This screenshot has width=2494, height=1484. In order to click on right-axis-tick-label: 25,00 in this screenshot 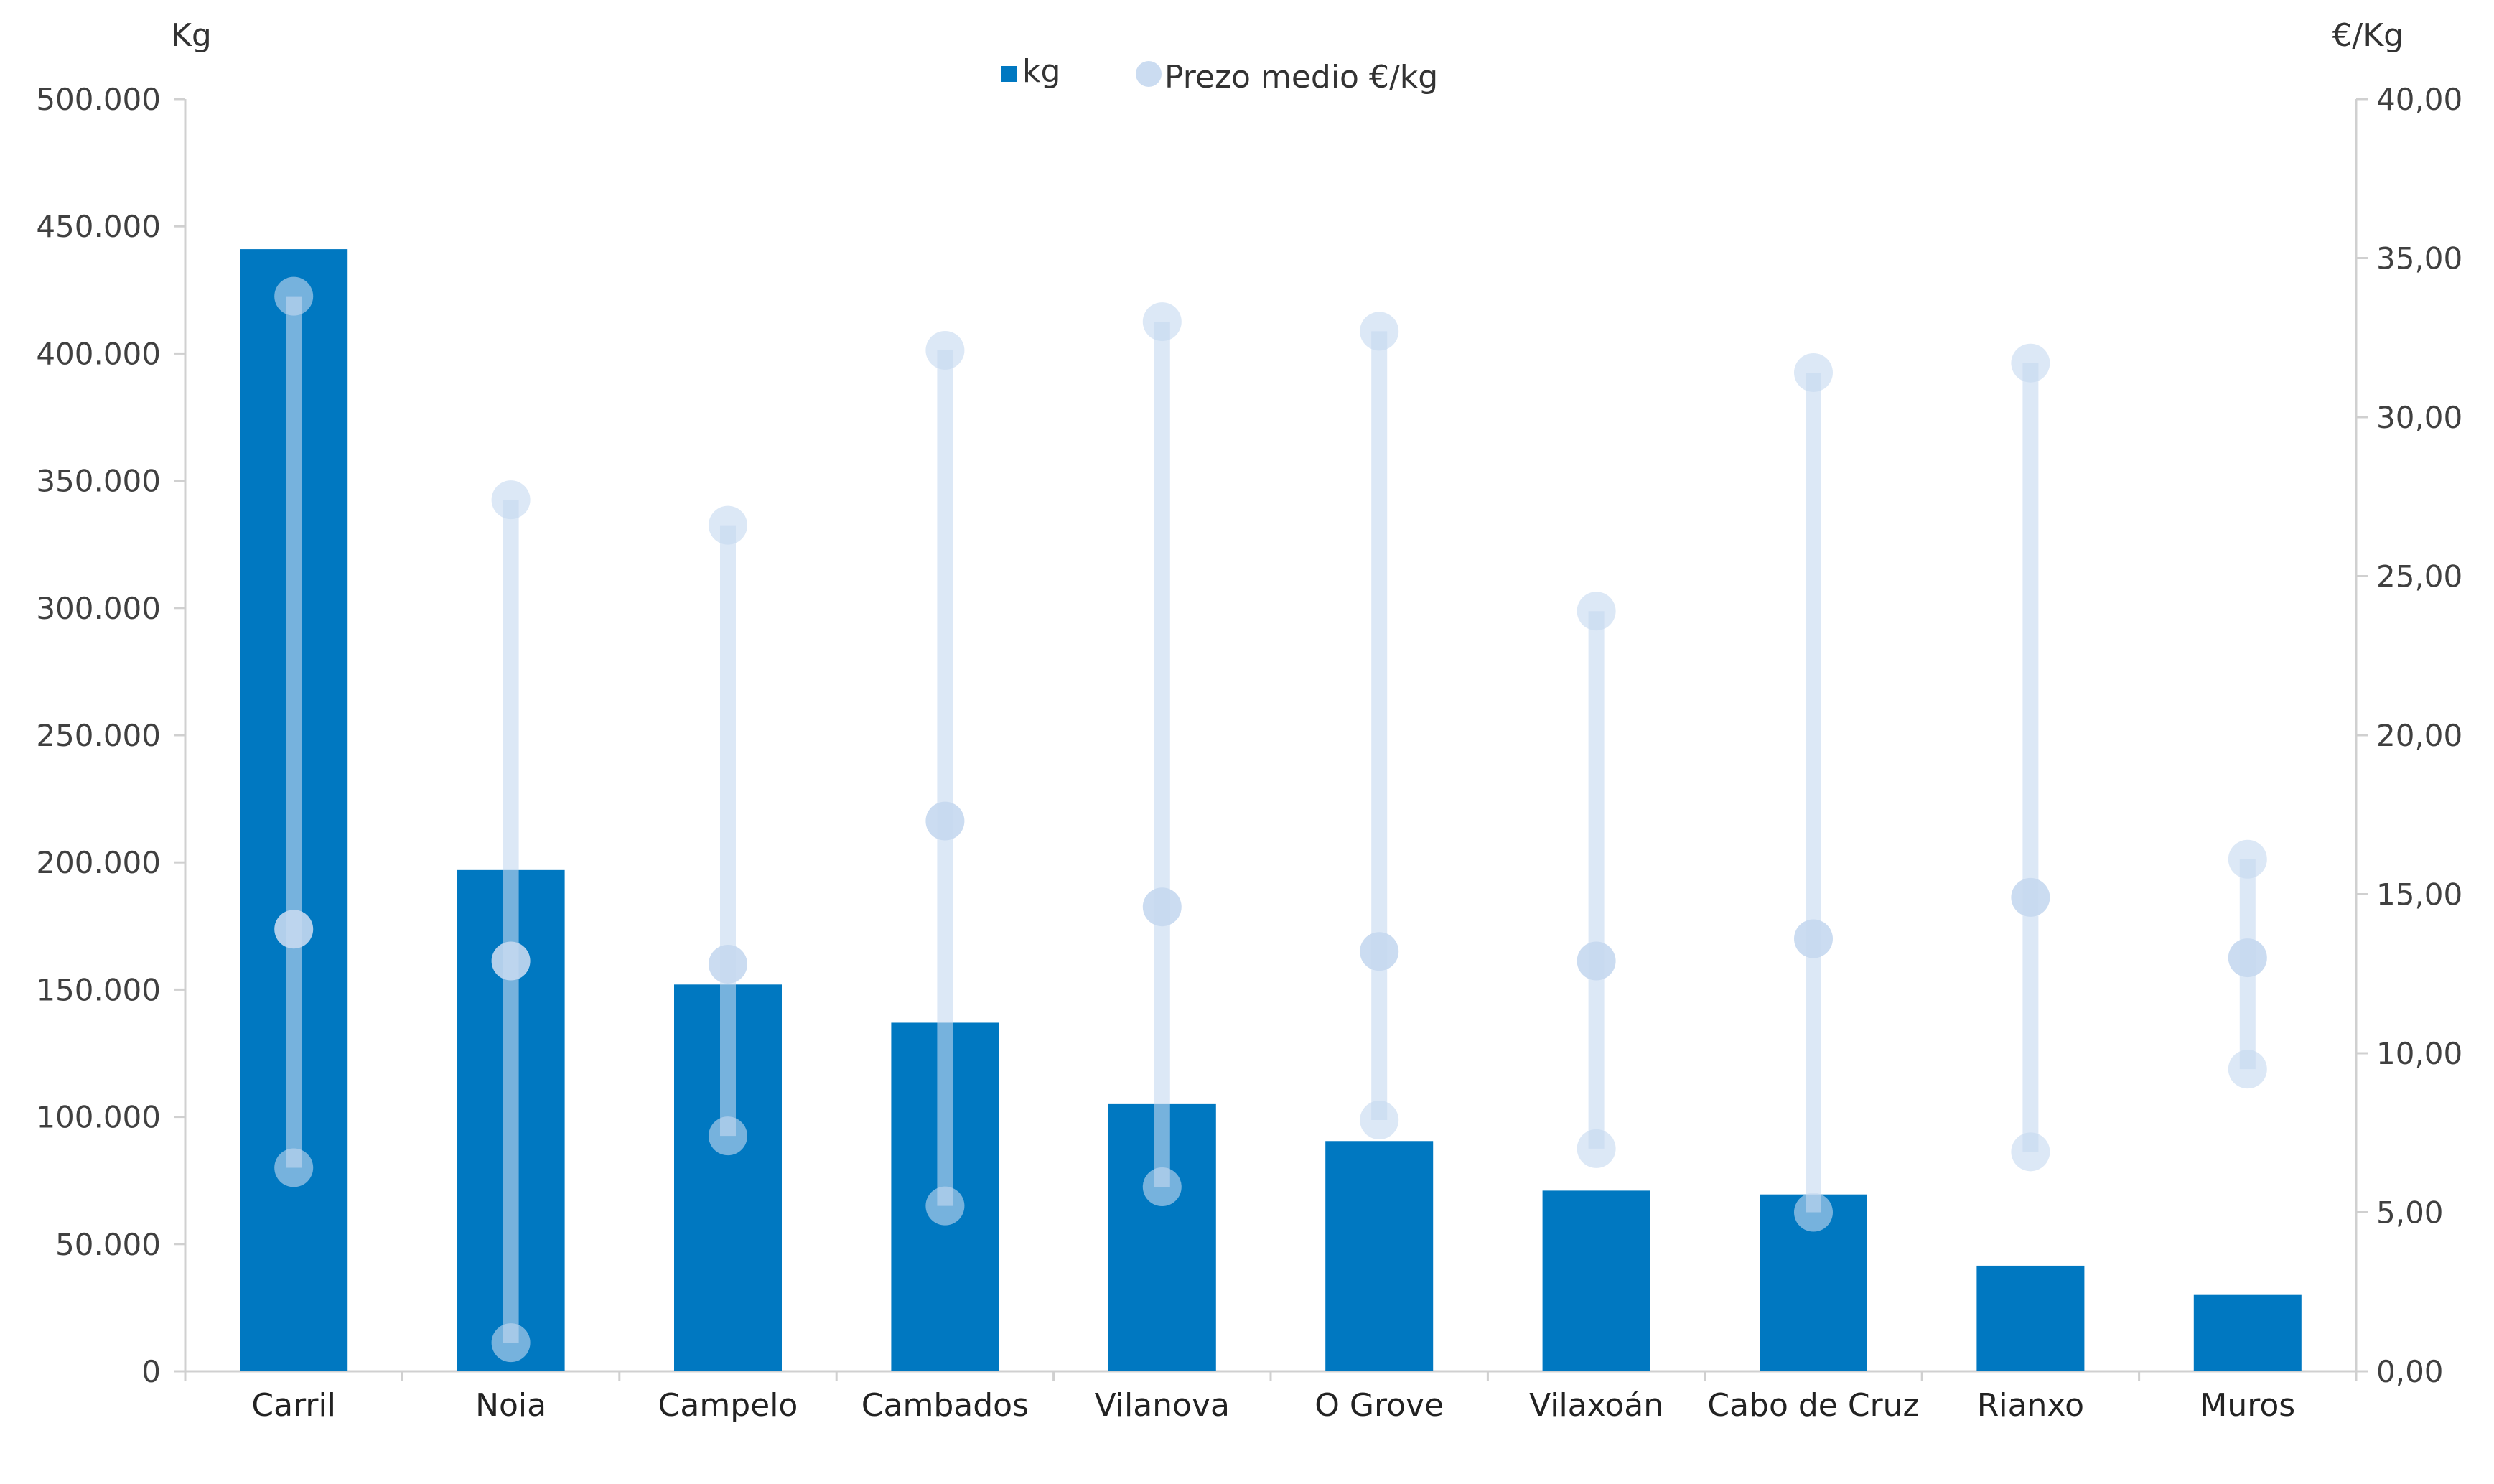, I will do `click(2419, 576)`.